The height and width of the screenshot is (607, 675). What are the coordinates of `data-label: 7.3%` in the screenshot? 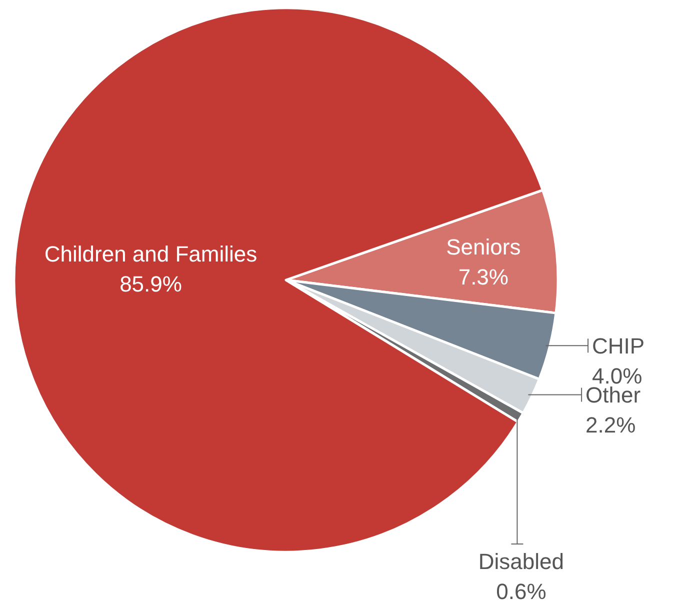 It's located at (483, 277).